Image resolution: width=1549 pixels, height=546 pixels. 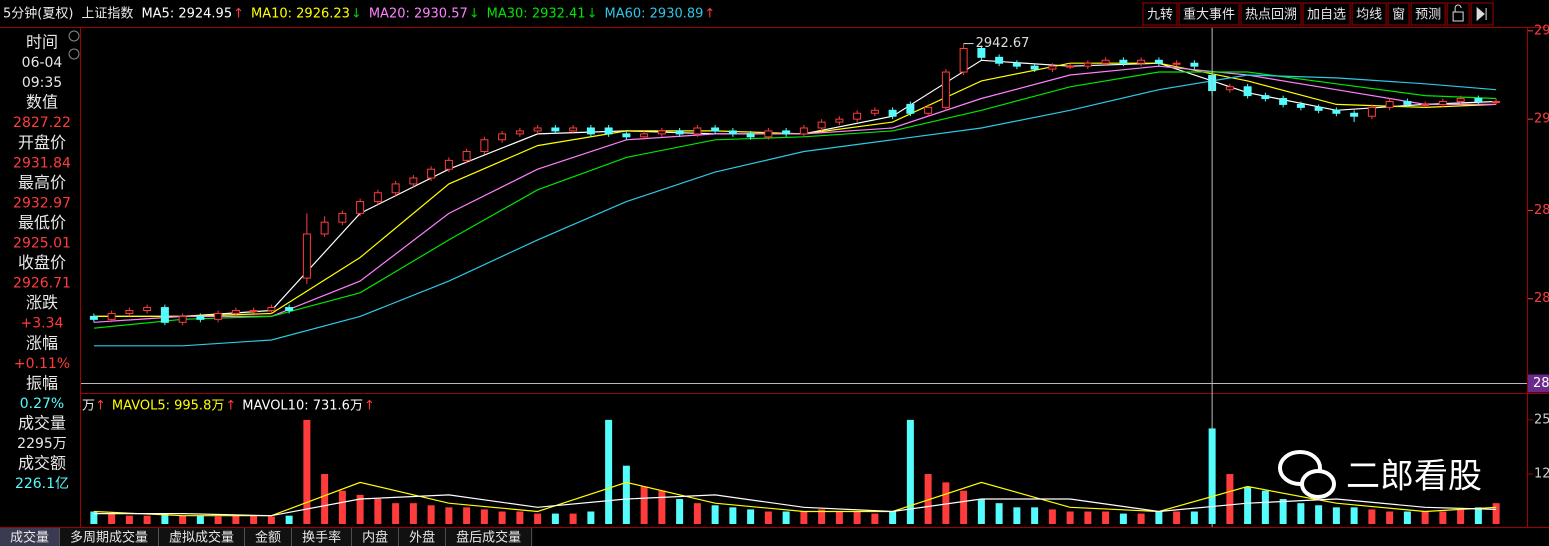 I want to click on watermark: 二郎看股, so click(x=1414, y=477).